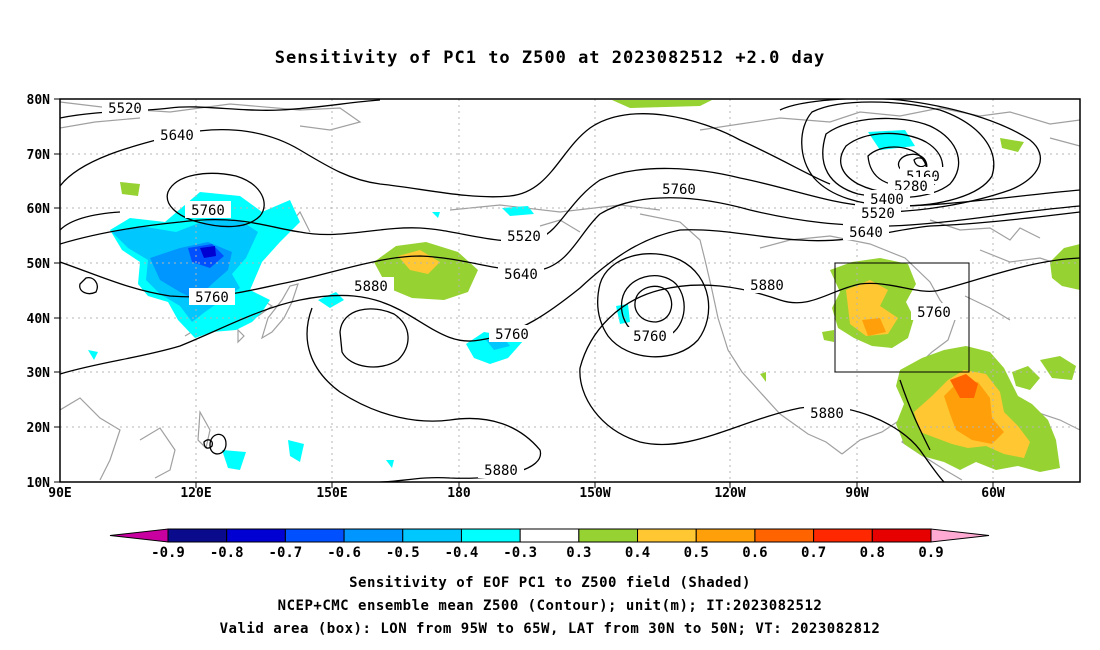  Describe the element at coordinates (459, 493) in the screenshot. I see `lon-label: 180` at that location.